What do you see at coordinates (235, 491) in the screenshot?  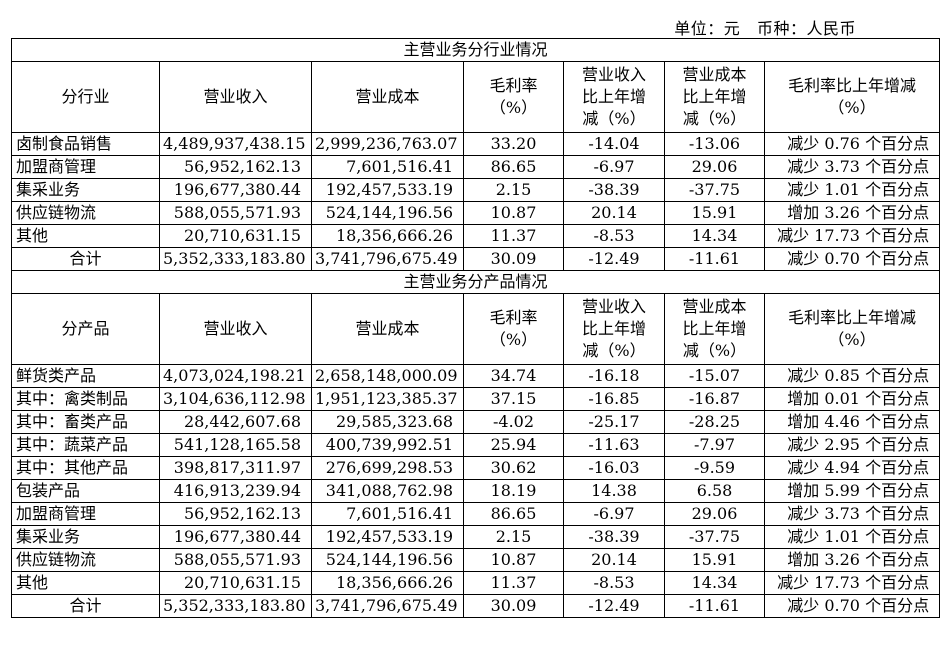 I see `cell-revenue: 416,913,239.94` at bounding box center [235, 491].